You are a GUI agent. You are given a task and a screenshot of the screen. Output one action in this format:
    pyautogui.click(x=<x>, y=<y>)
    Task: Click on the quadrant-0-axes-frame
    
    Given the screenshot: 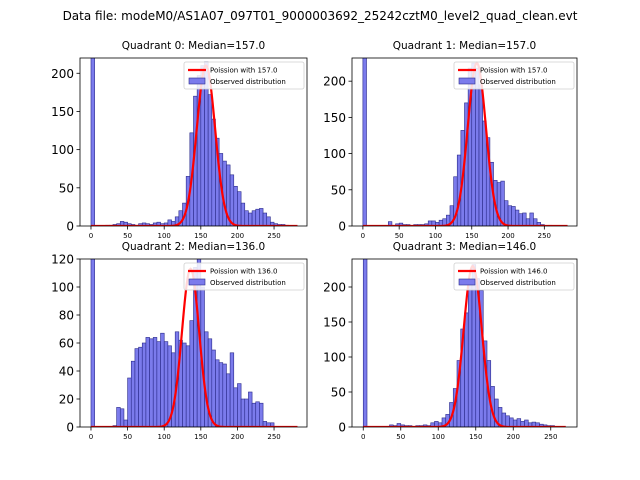 What is the action you would take?
    pyautogui.click(x=193, y=142)
    